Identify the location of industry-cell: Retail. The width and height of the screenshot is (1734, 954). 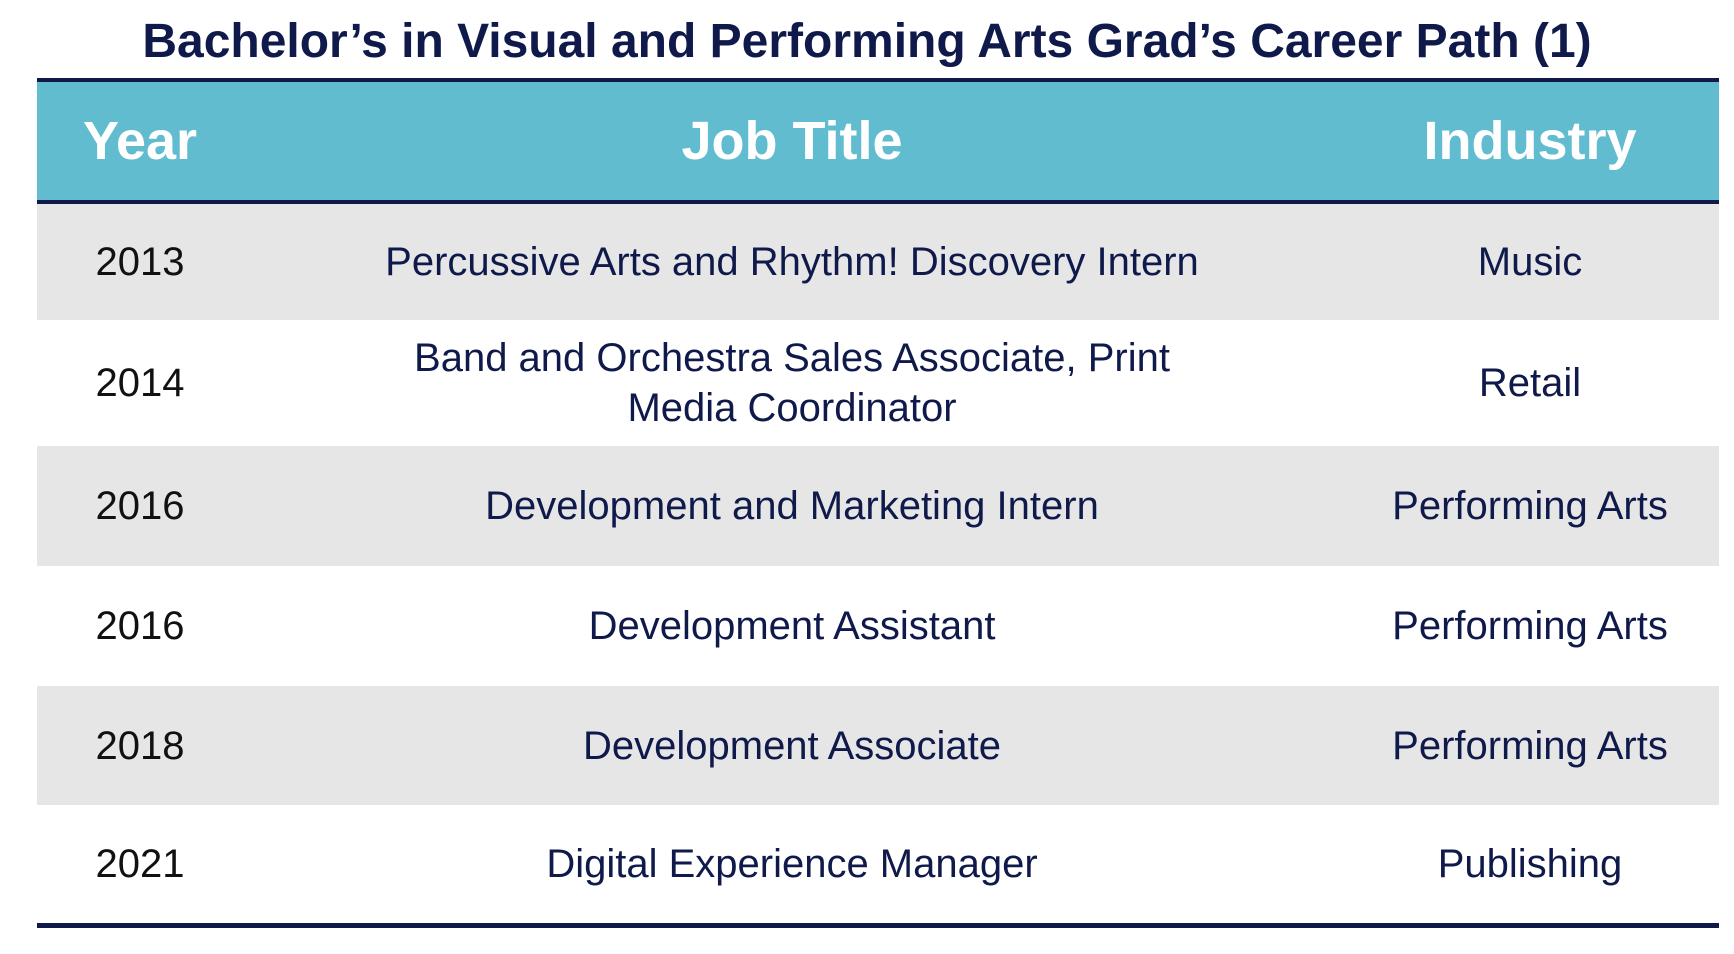
(1530, 383).